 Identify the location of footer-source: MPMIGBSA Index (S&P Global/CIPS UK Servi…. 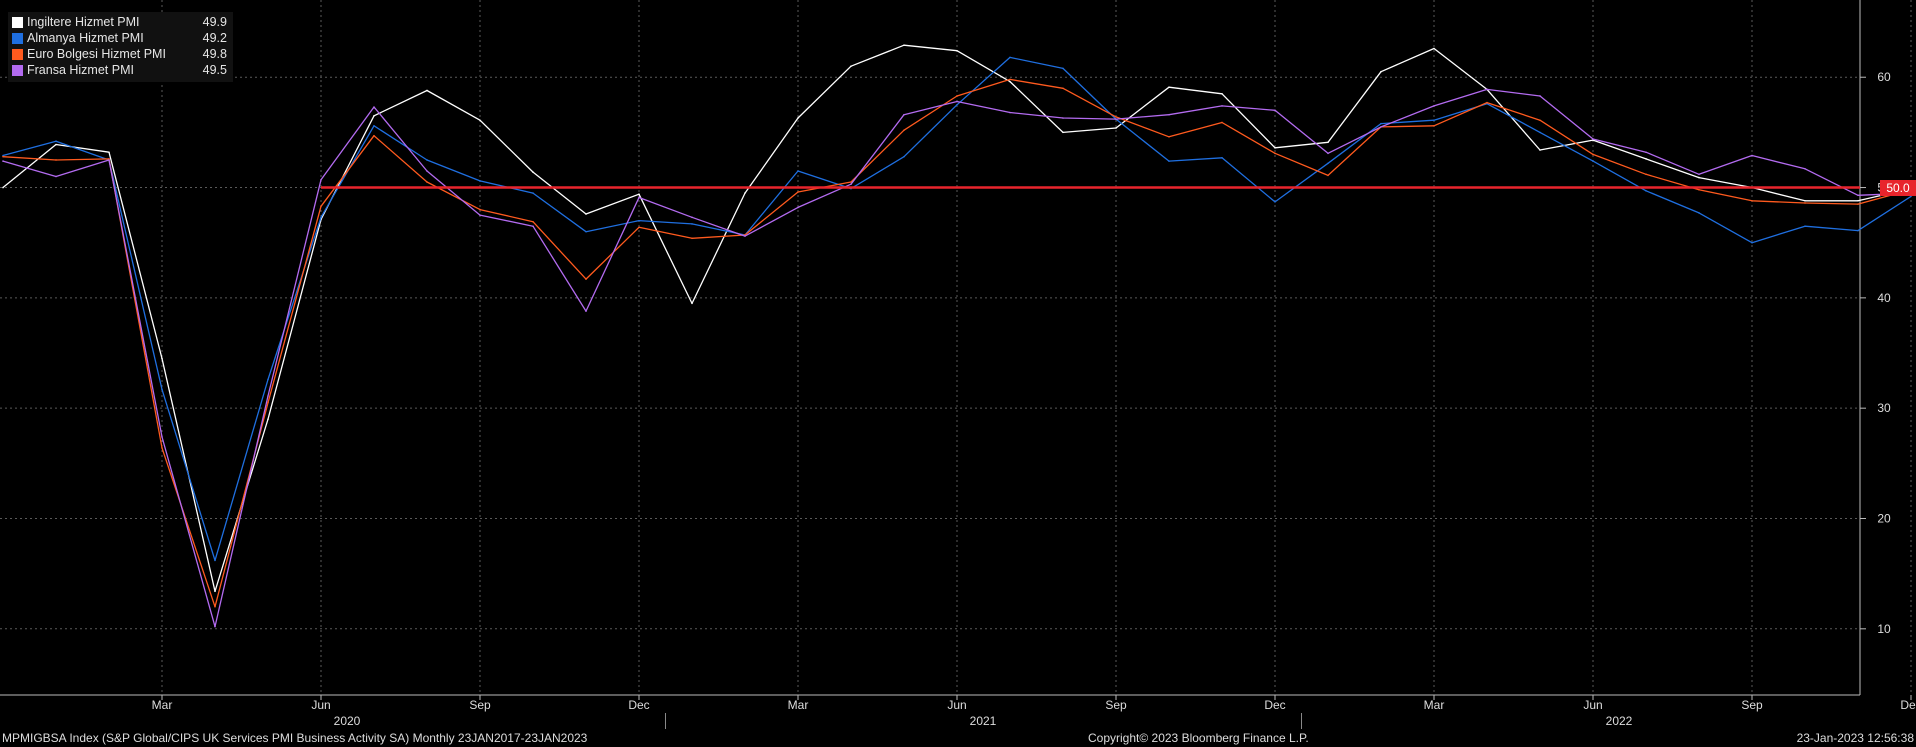
(295, 738).